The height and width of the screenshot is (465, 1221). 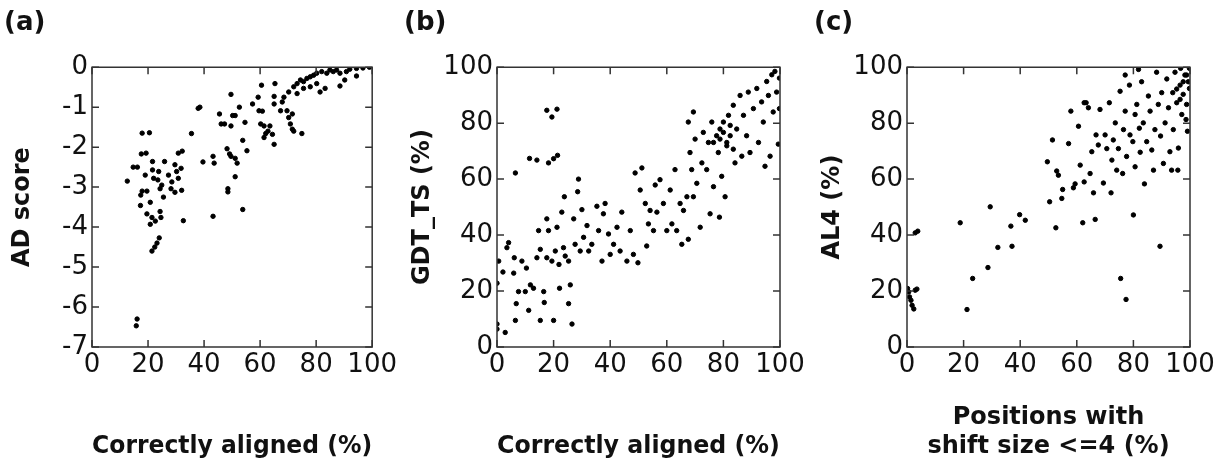 I want to click on x-axis-title: Positions with shift size <=4 (%), so click(x=1048, y=430).